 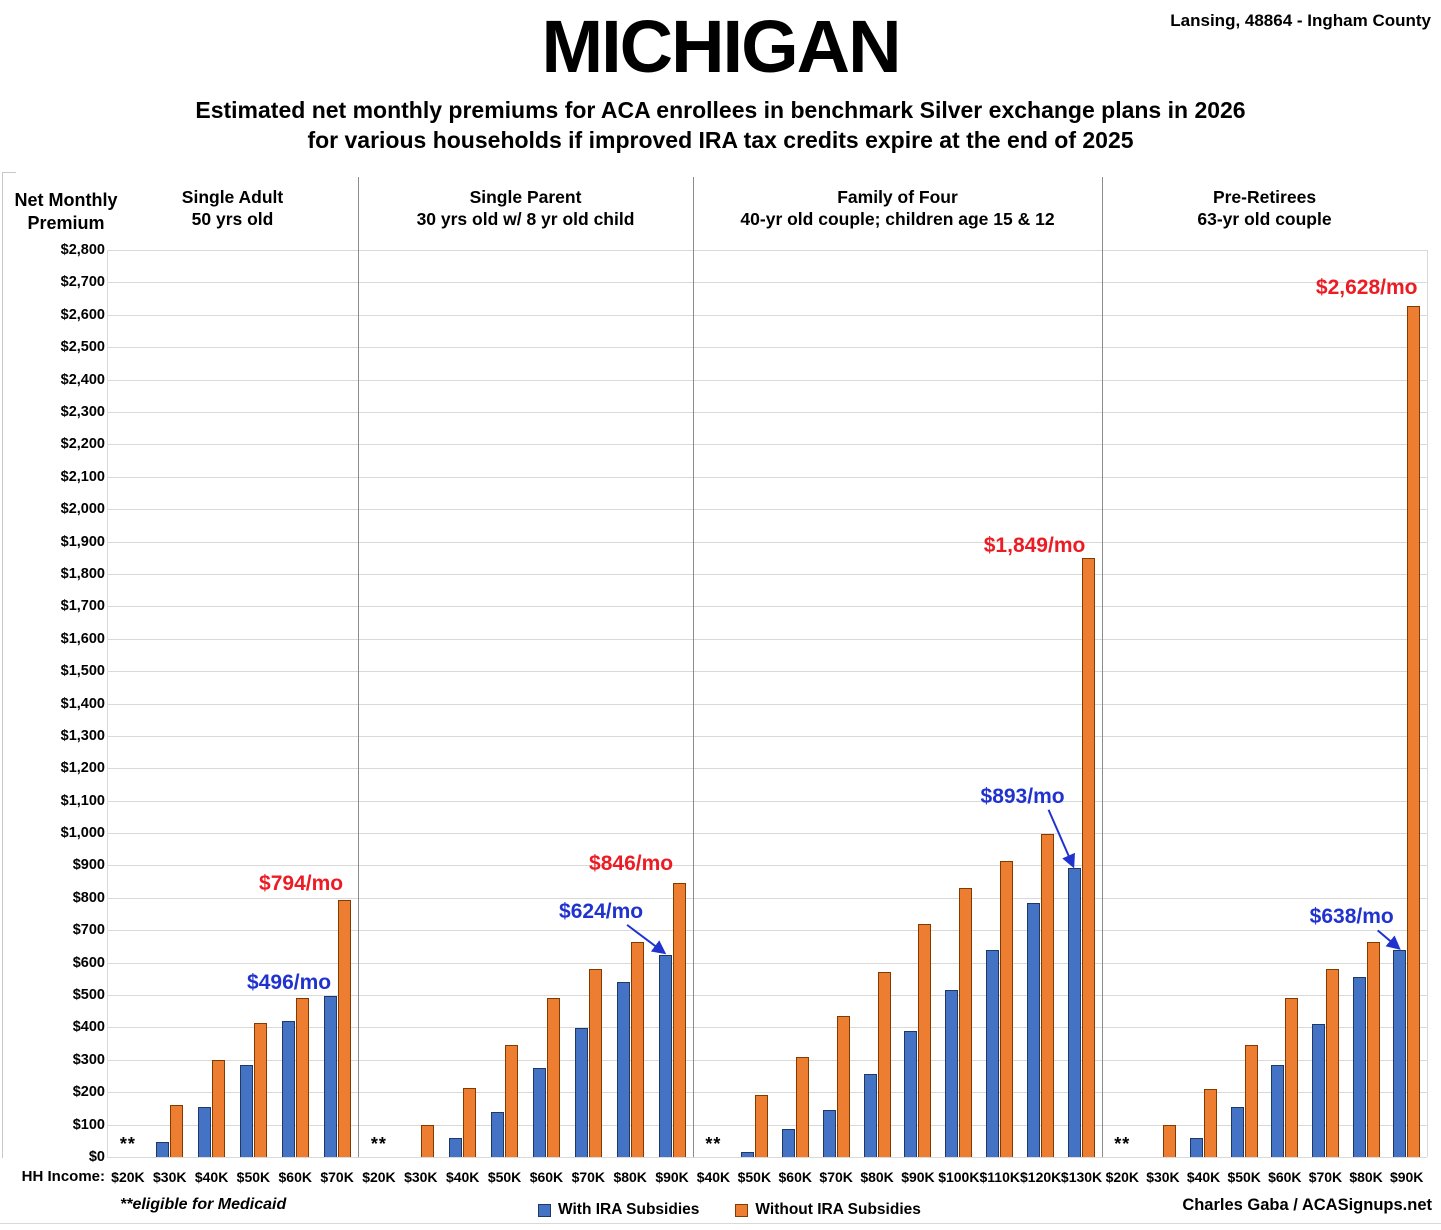 What do you see at coordinates (525, 219) in the screenshot?
I see `panel-subtitle: 30 yrs old w/ 8 yr old child` at bounding box center [525, 219].